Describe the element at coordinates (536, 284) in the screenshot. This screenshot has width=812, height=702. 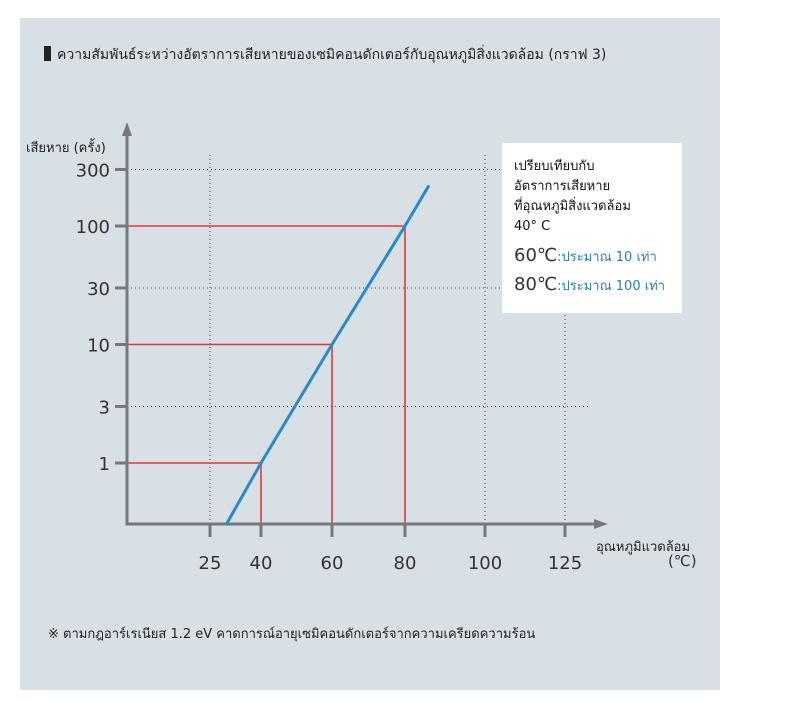
I see `legend-temp: 80℃` at that location.